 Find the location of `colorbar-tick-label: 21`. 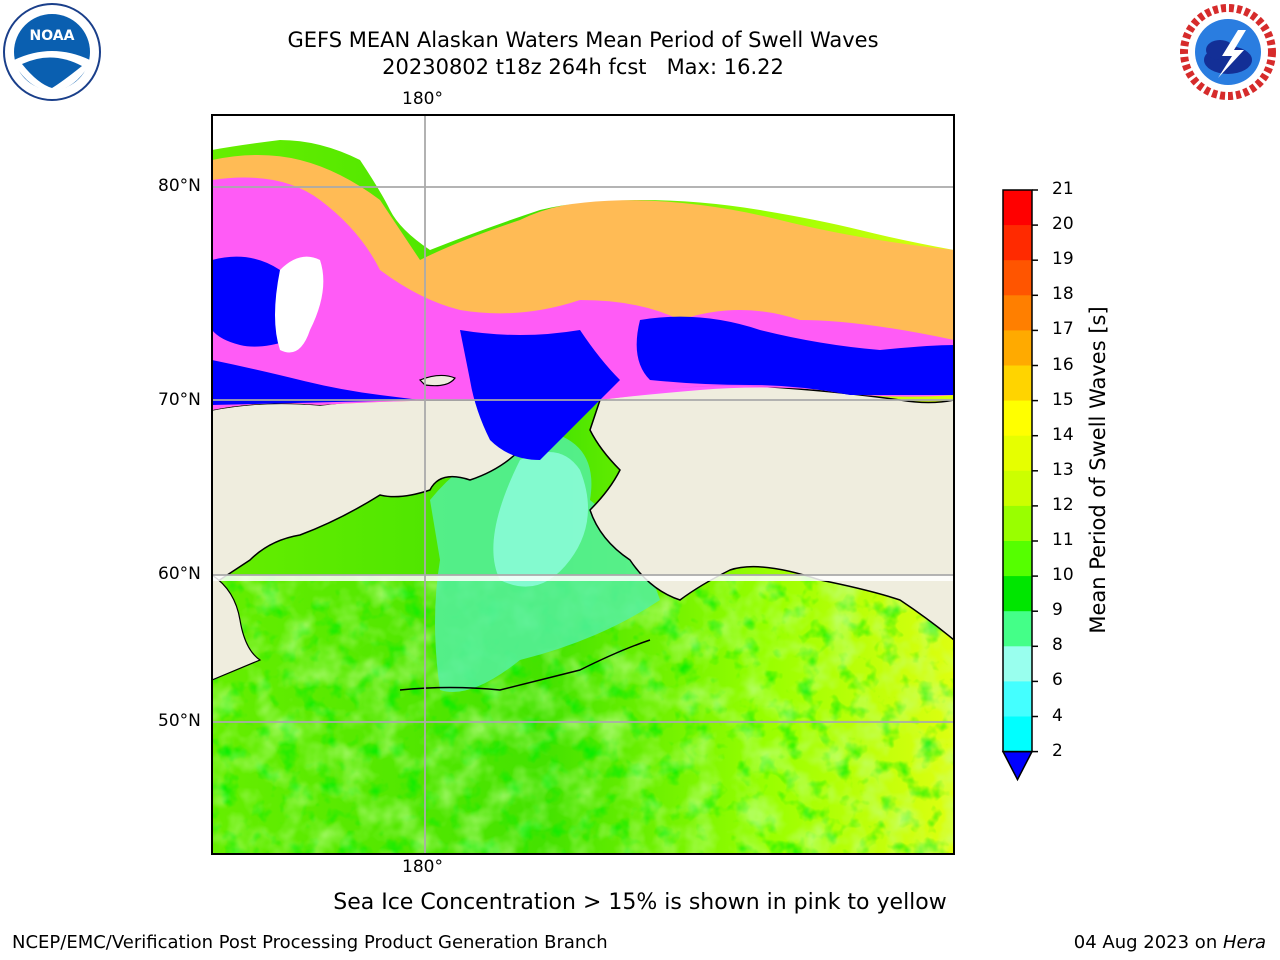

colorbar-tick-label: 21 is located at coordinates (1063, 189).